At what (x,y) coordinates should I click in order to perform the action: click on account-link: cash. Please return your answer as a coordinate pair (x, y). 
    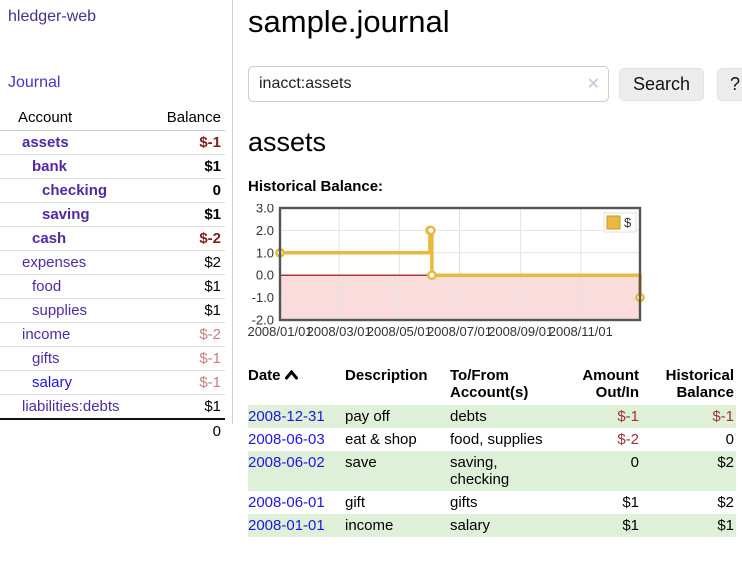
    Looking at the image, I should click on (49, 238).